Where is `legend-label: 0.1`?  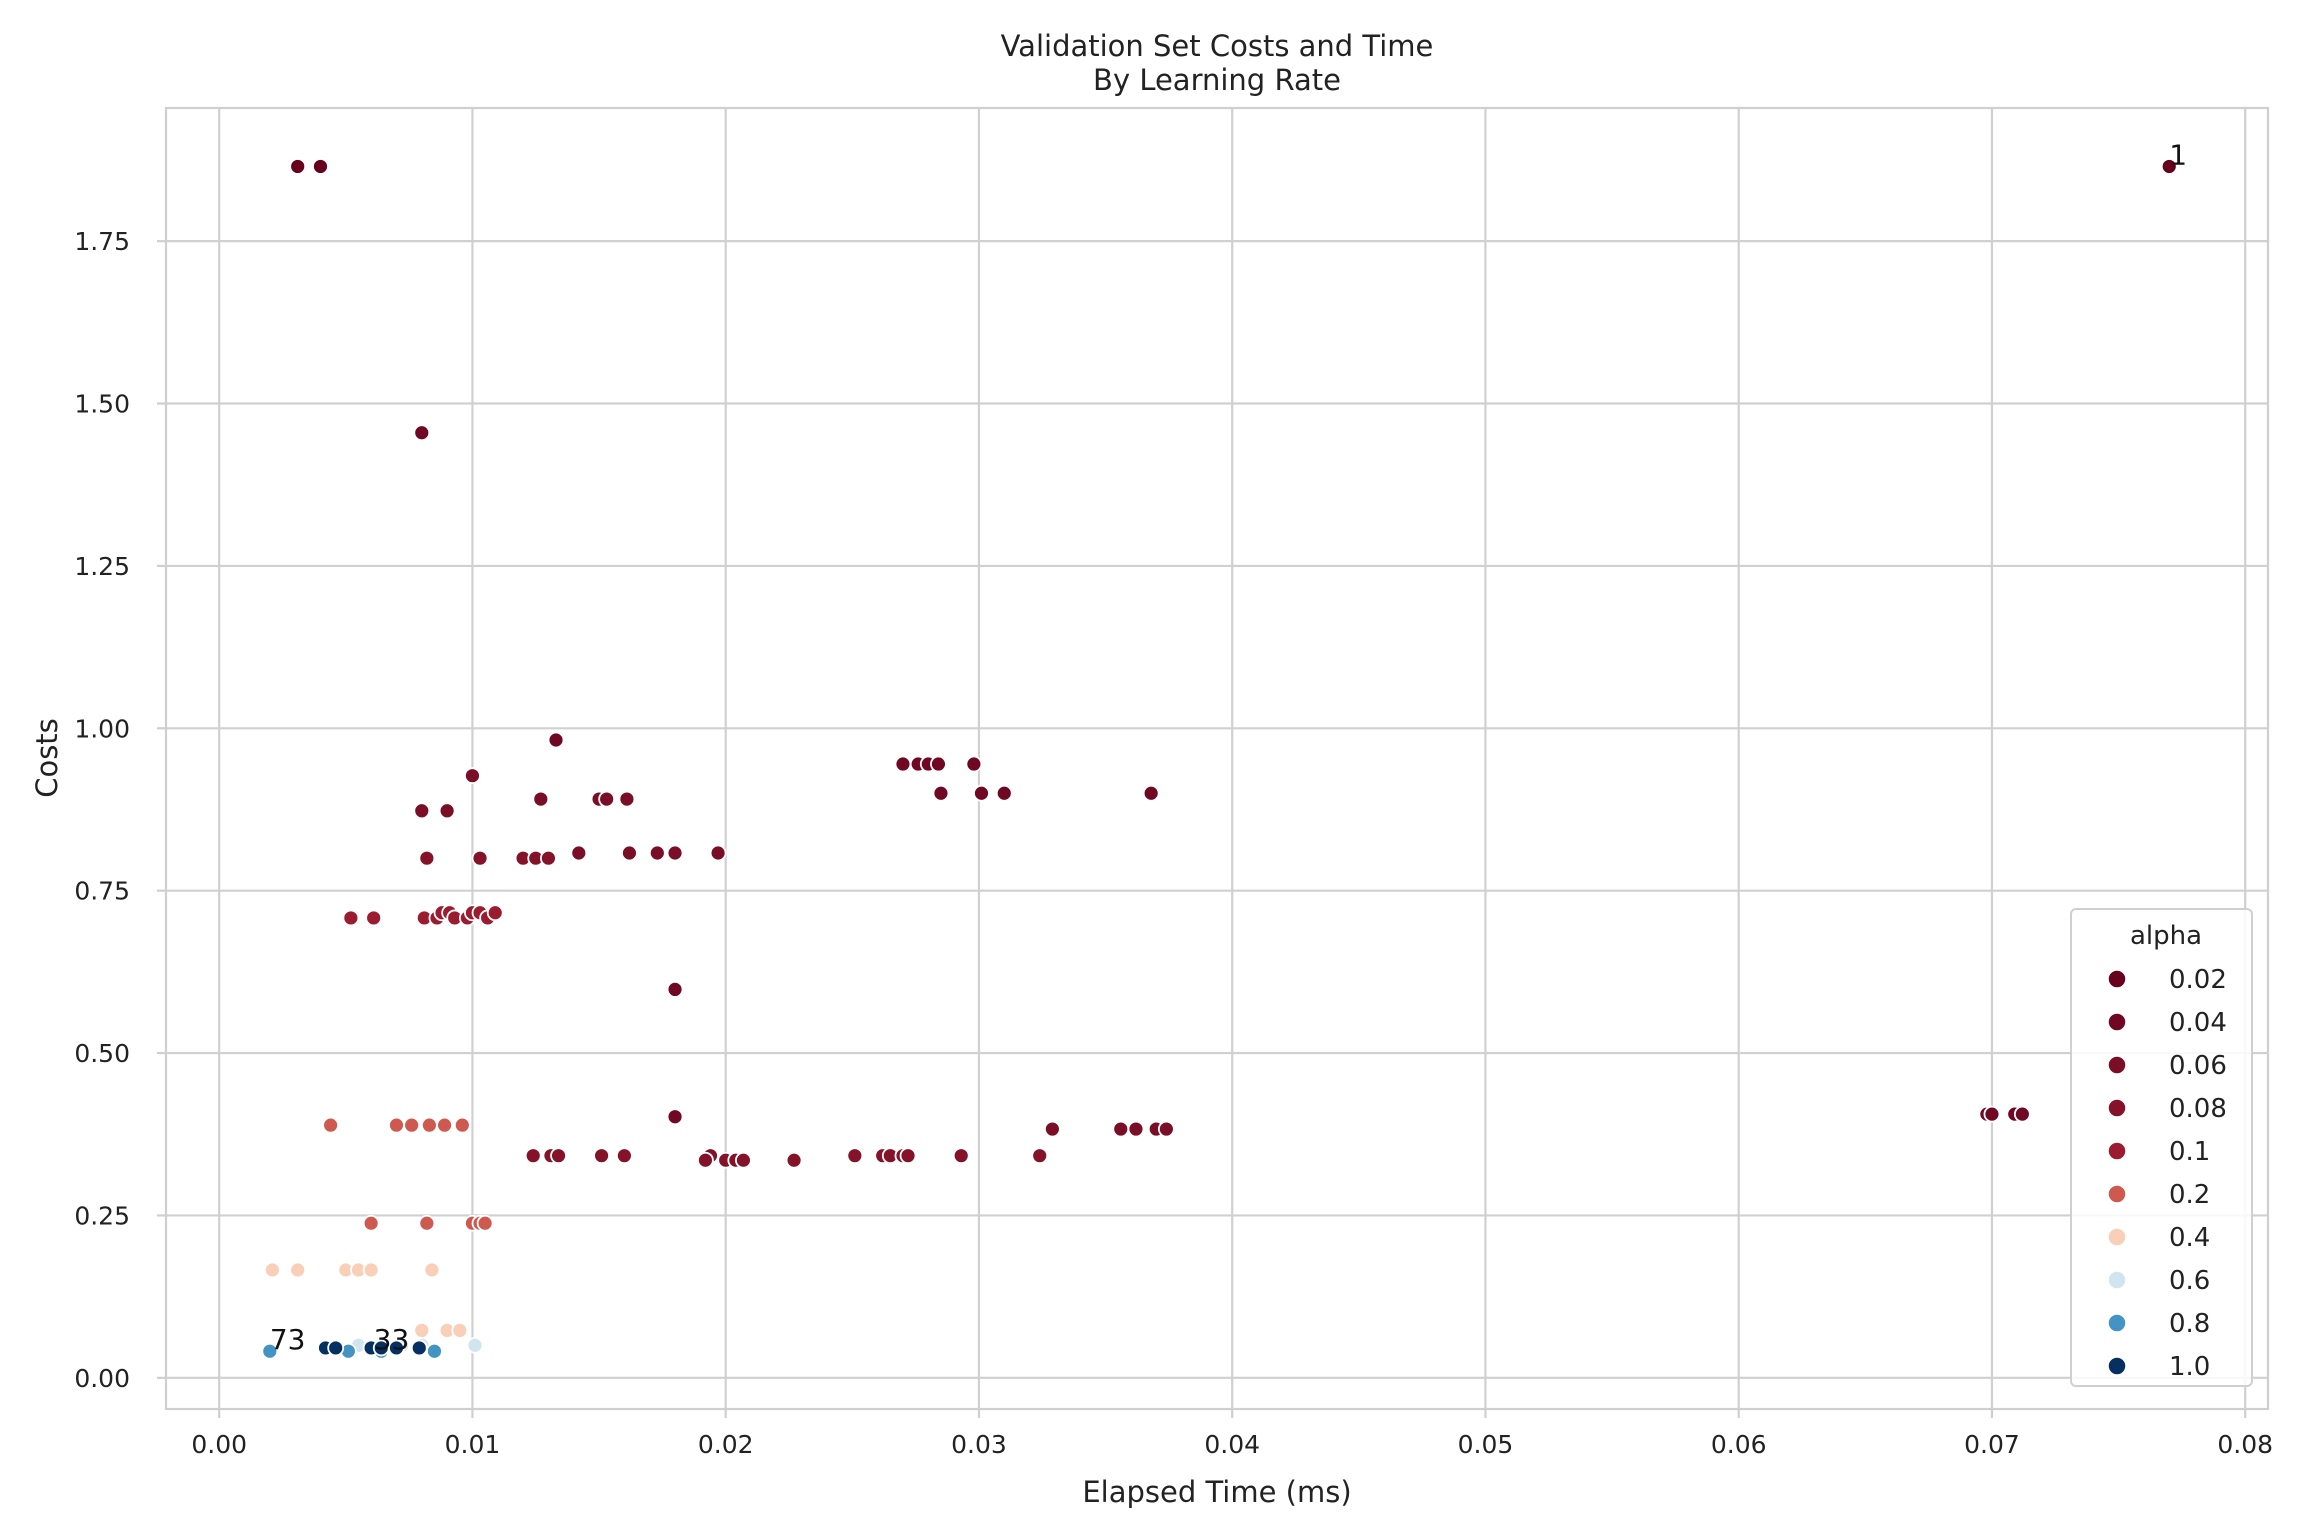
legend-label: 0.1 is located at coordinates (2189, 1152).